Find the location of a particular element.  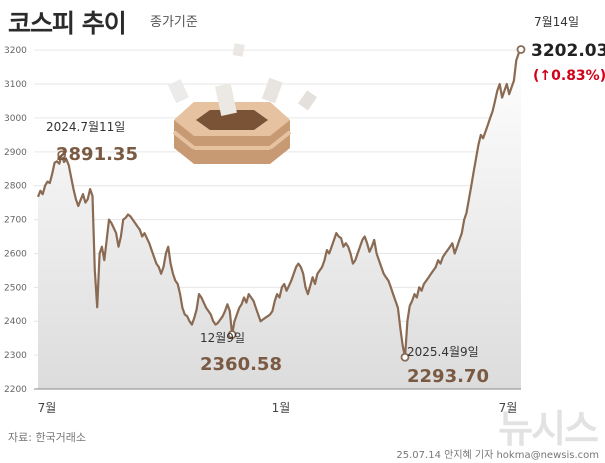

x-axis: 7월 1월 7월 is located at coordinates (277, 401).